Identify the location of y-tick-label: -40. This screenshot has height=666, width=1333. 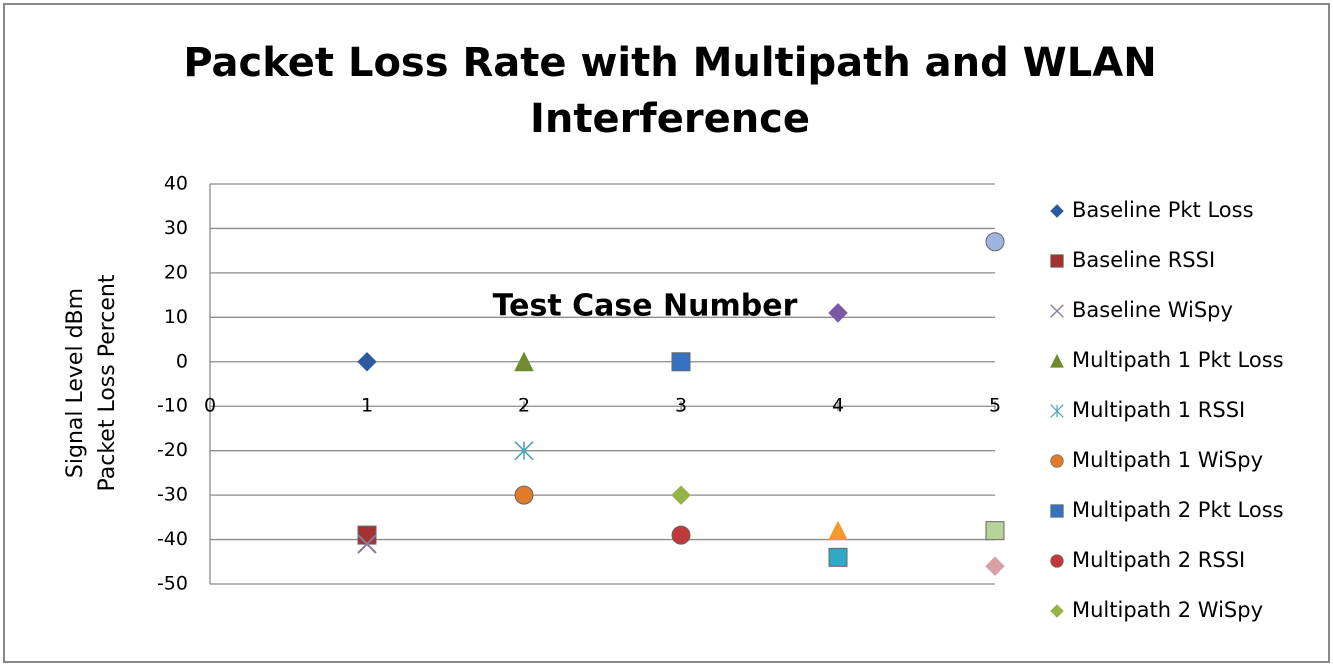
(172, 539).